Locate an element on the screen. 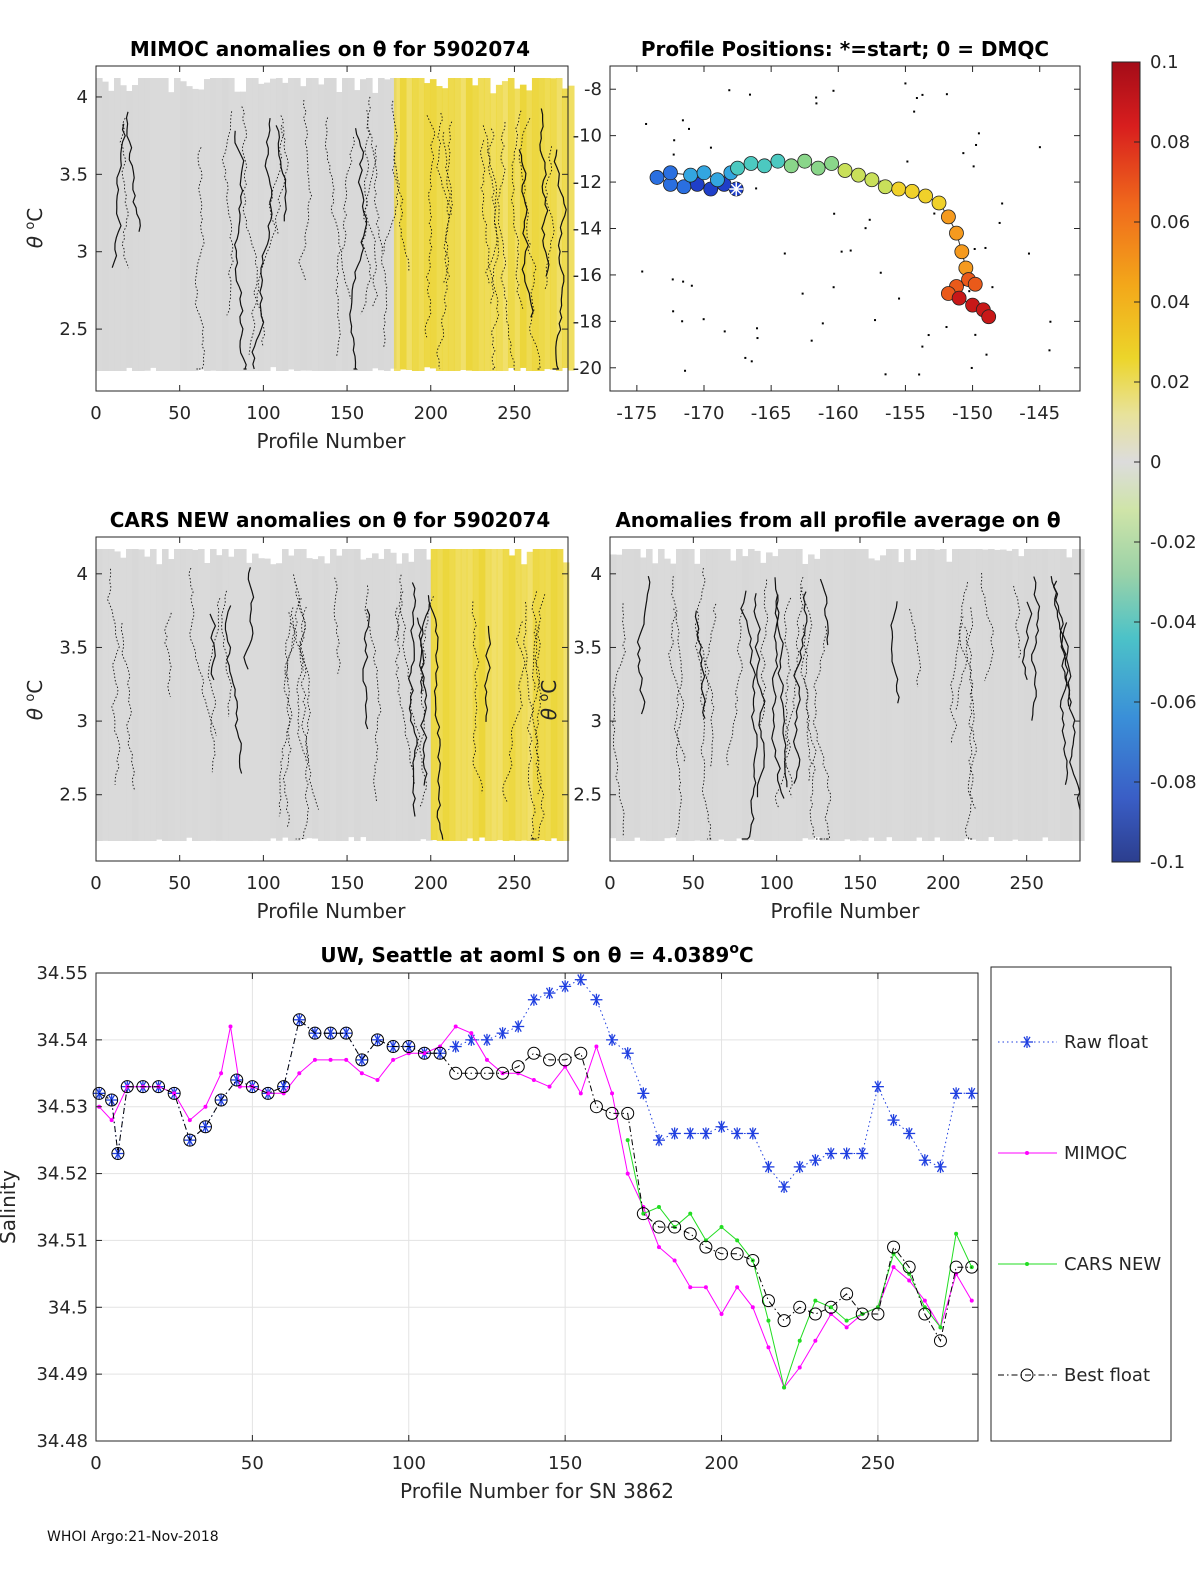 The image size is (1200, 1575). y-tick-label: 34.55 is located at coordinates (62, 973).